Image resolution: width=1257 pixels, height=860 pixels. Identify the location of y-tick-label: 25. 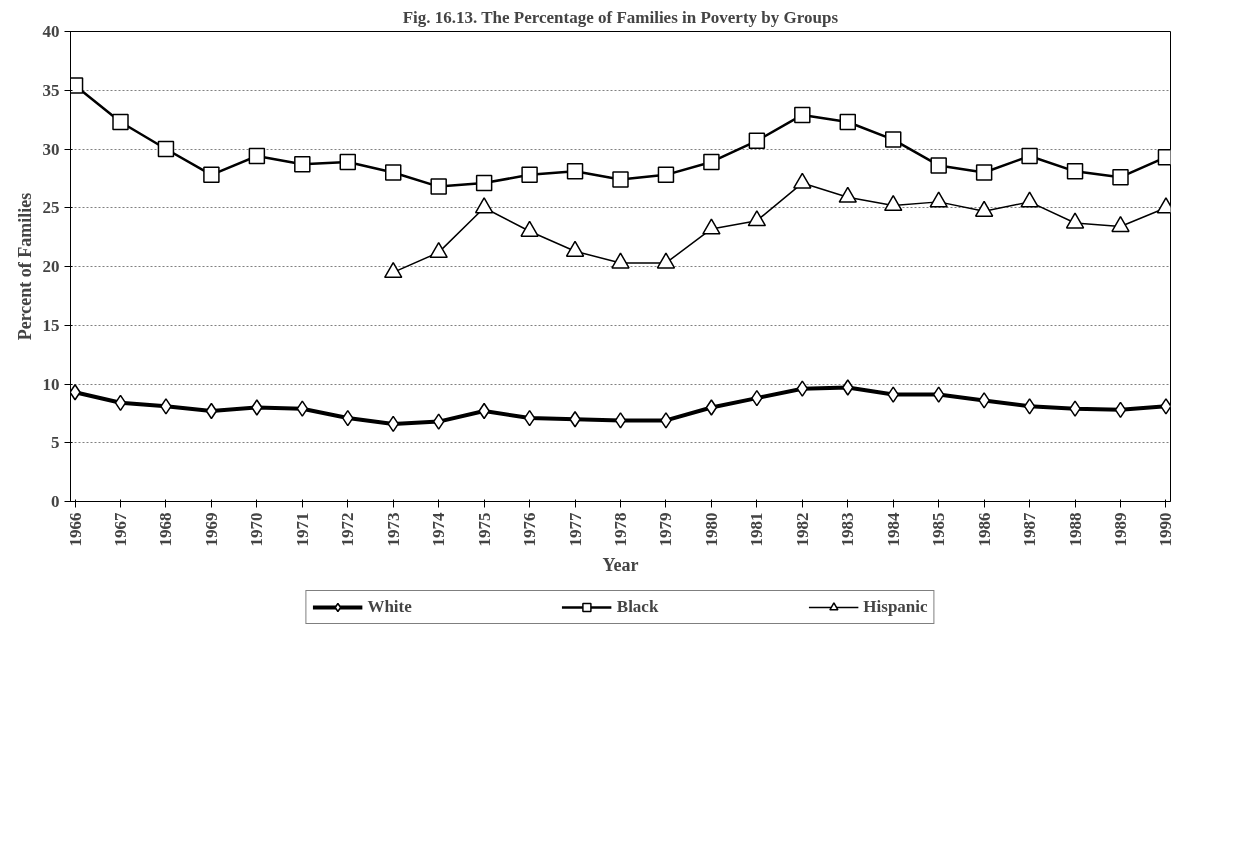
(51, 208).